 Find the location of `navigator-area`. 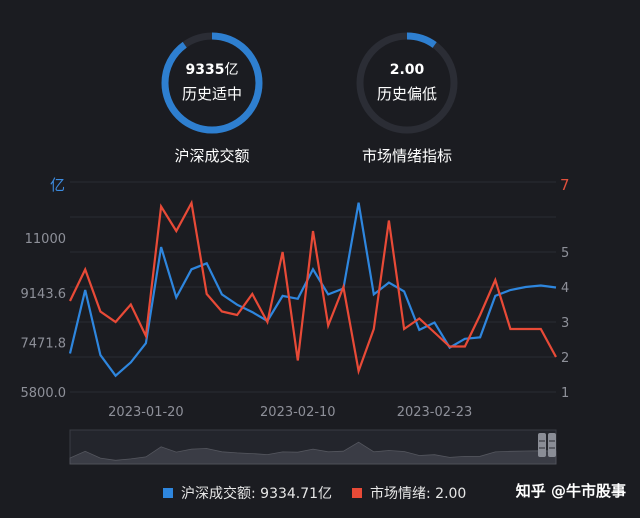

navigator-area is located at coordinates (313, 453).